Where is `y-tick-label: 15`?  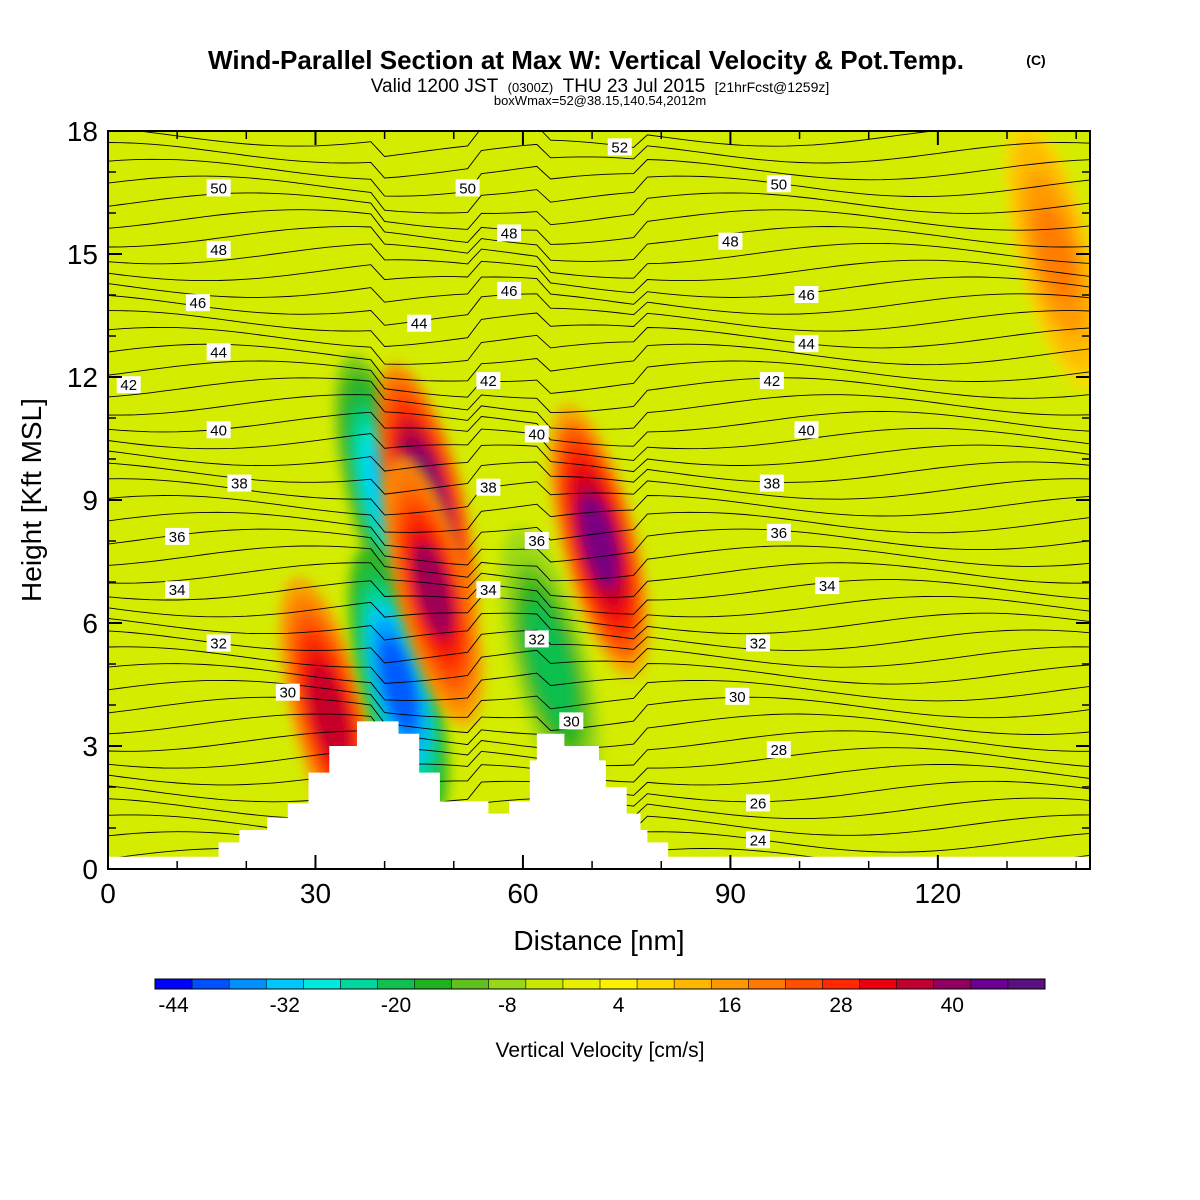
y-tick-label: 15 is located at coordinates (82, 254).